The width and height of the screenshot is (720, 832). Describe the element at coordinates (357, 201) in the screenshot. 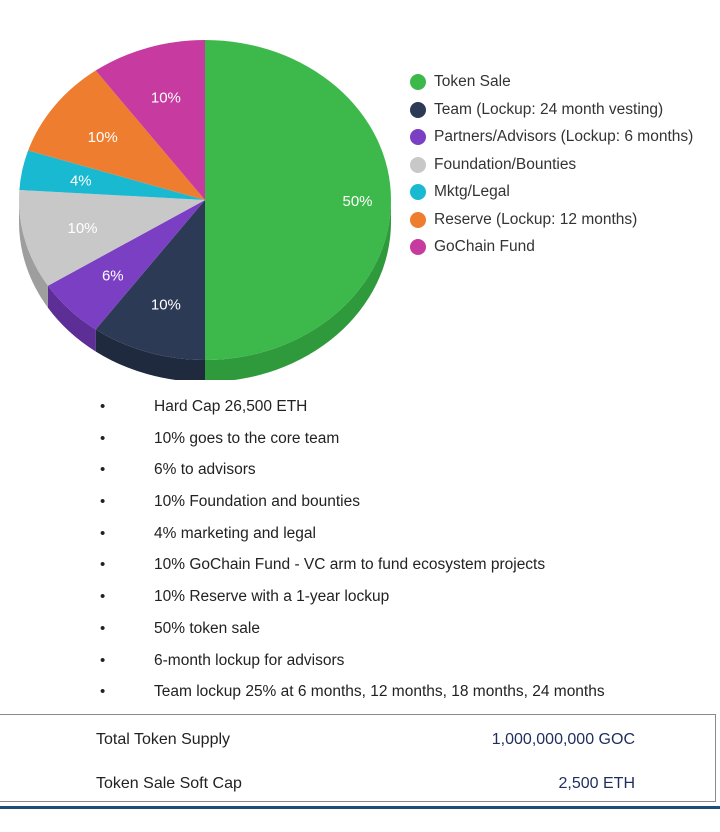

I see `pie-data-label: 50%` at that location.